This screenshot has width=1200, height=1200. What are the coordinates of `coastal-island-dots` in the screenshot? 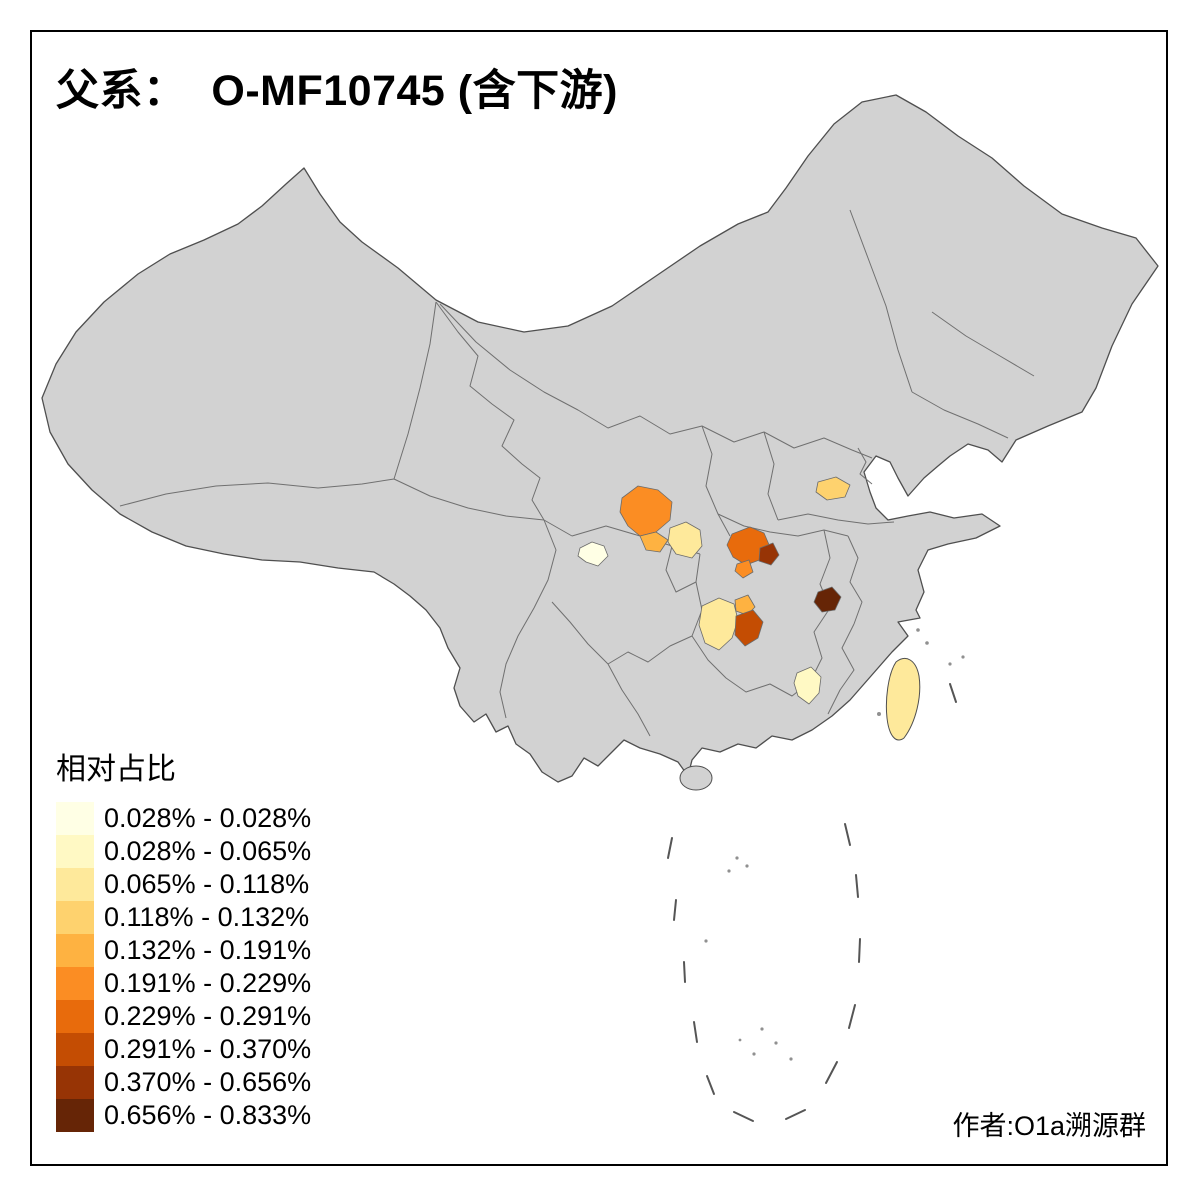 It's located at (834, 844).